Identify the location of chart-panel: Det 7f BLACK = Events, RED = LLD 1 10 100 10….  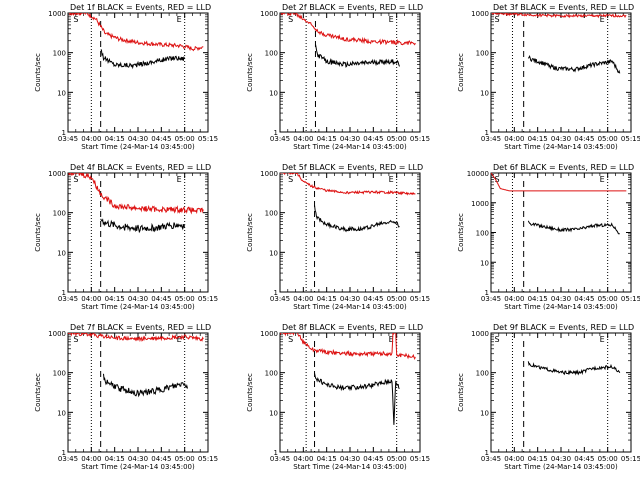
(126, 397).